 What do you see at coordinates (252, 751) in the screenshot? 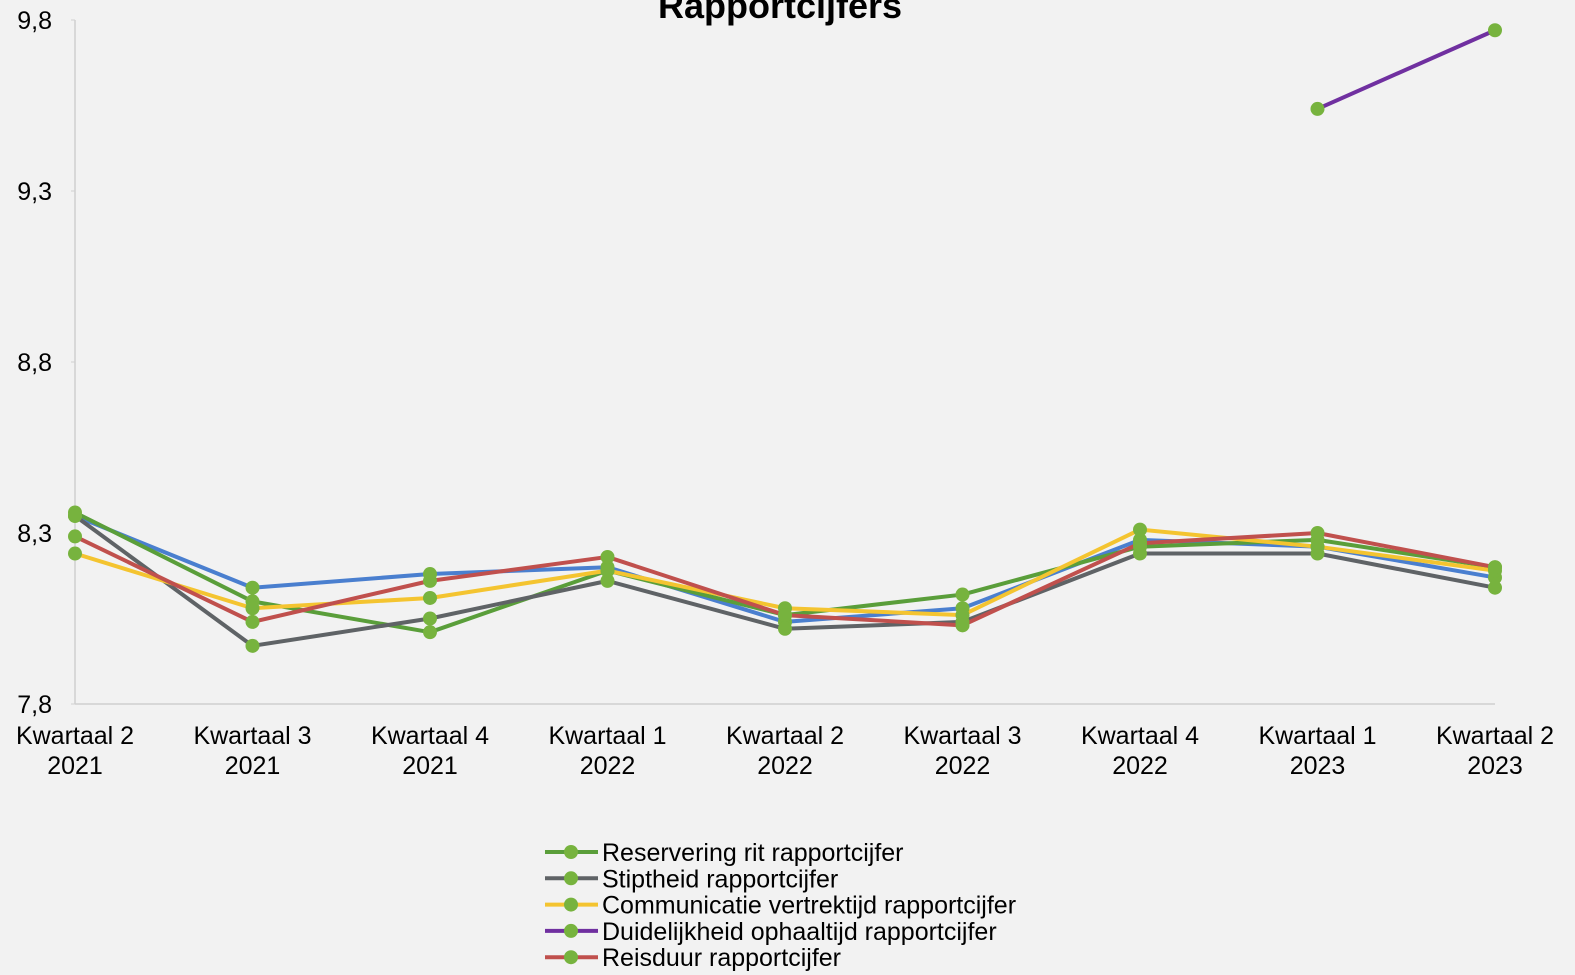
I see `x-tick-label: Kwartaal 3 2021` at bounding box center [252, 751].